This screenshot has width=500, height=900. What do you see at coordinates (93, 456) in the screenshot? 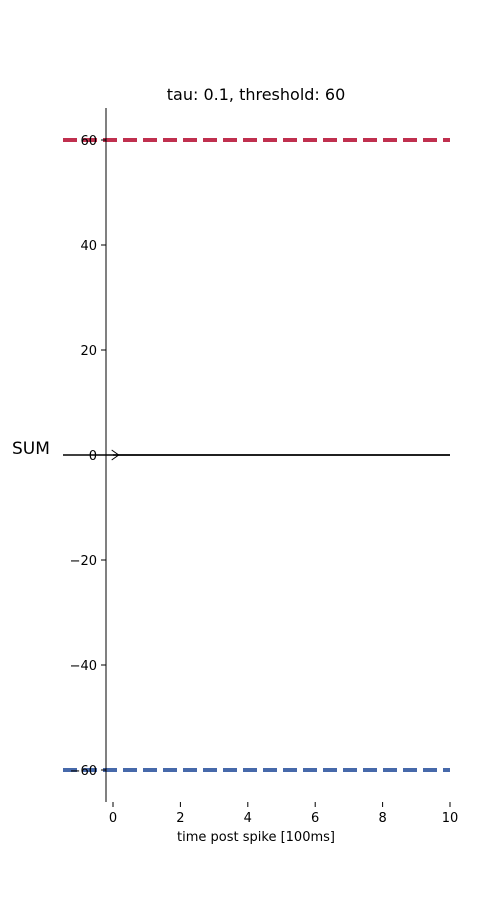
I see `y-tick-label-3: 0` at bounding box center [93, 456].